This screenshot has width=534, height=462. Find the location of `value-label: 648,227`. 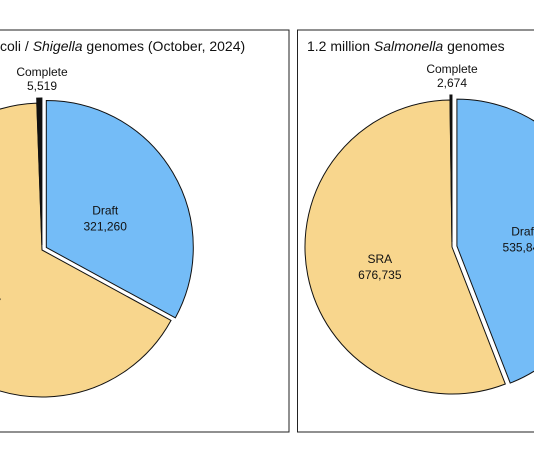

value-label: 648,227 is located at coordinates (0, 303).